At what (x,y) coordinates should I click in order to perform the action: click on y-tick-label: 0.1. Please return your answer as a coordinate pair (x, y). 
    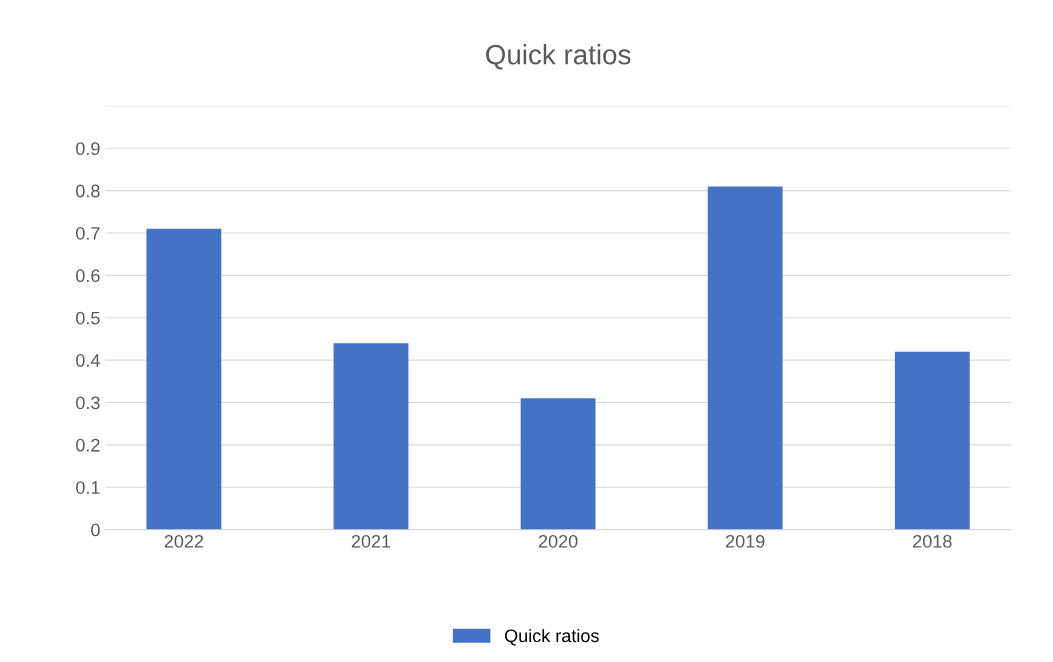
    Looking at the image, I should click on (88, 487).